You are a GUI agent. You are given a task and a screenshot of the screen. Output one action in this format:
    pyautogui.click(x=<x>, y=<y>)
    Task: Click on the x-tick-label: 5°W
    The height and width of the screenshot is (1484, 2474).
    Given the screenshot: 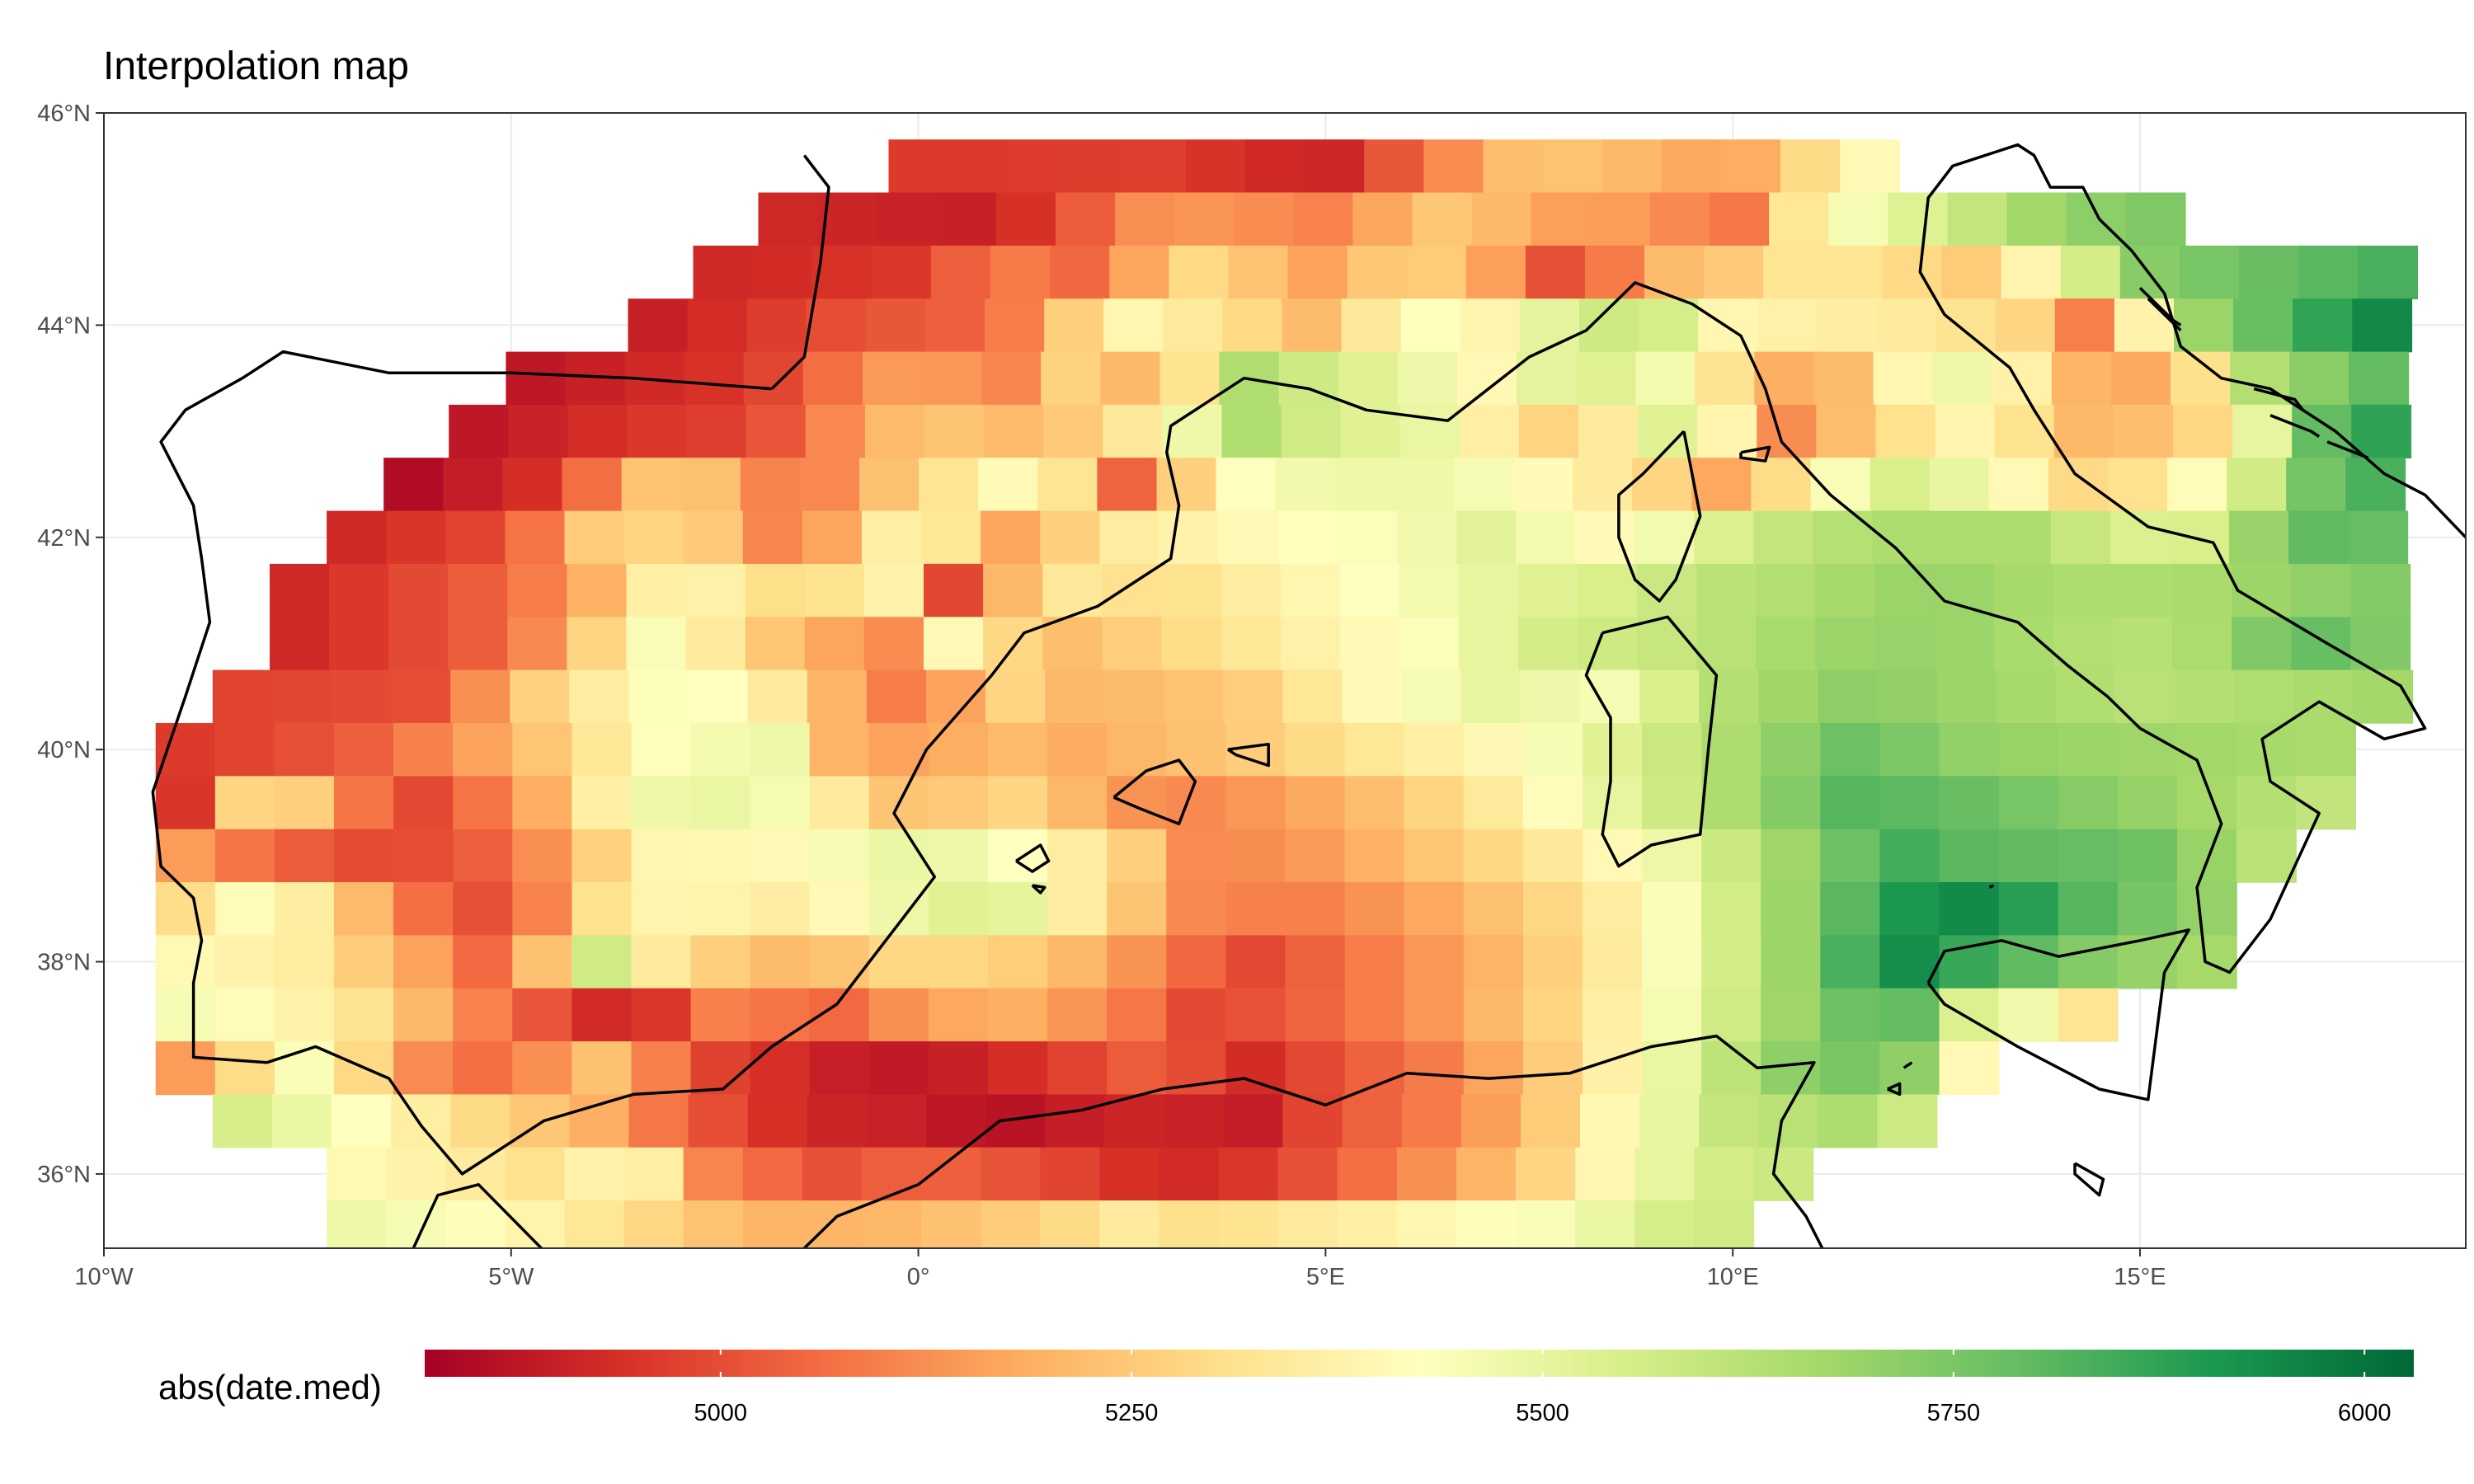 What is the action you would take?
    pyautogui.click(x=511, y=1277)
    